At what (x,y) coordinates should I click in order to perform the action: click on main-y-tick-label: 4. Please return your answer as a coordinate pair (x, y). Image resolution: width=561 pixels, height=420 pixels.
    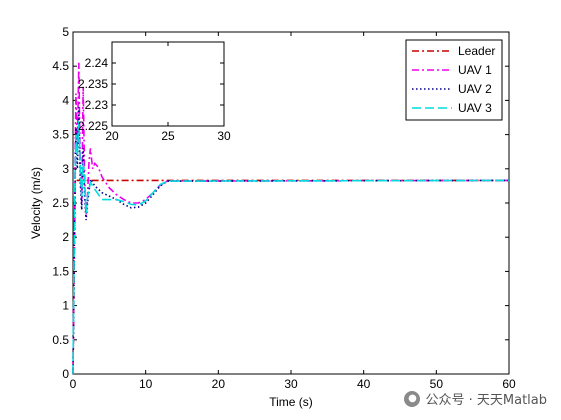
    Looking at the image, I should click on (65, 100).